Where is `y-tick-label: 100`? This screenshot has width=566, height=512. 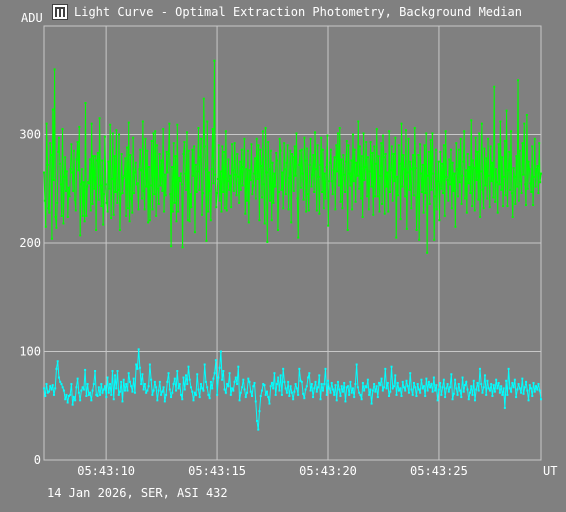
y-tick-label: 100 is located at coordinates (30, 352).